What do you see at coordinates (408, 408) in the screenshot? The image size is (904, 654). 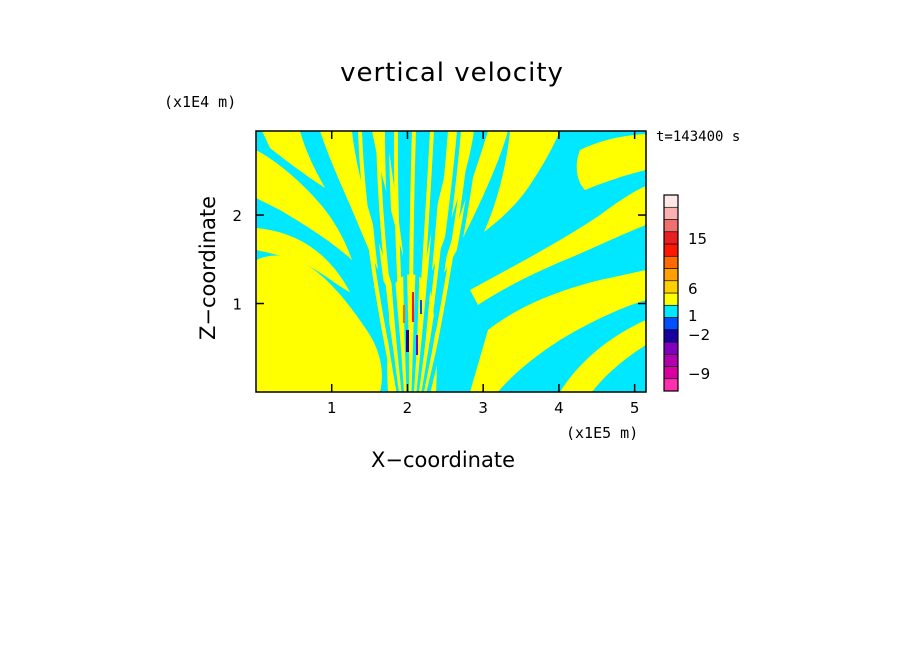 I see `x-tick-label: 2` at bounding box center [408, 408].